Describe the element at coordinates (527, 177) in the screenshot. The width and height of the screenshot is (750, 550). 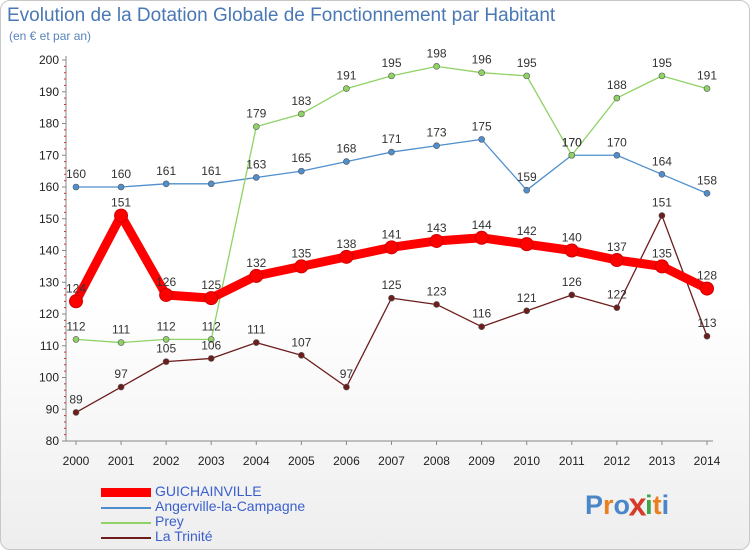
I see `data-label-angerville-la-campagne: 159` at that location.